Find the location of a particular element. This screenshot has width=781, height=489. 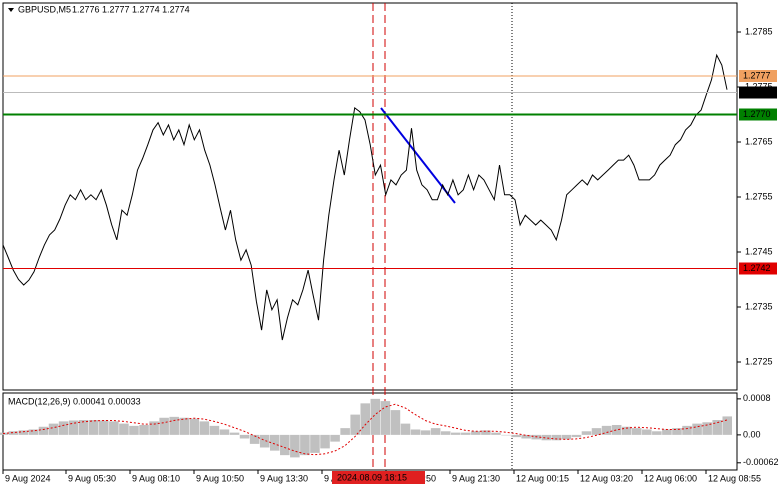

x-tick-label: 12 Aug 08:55 is located at coordinates (734, 478).